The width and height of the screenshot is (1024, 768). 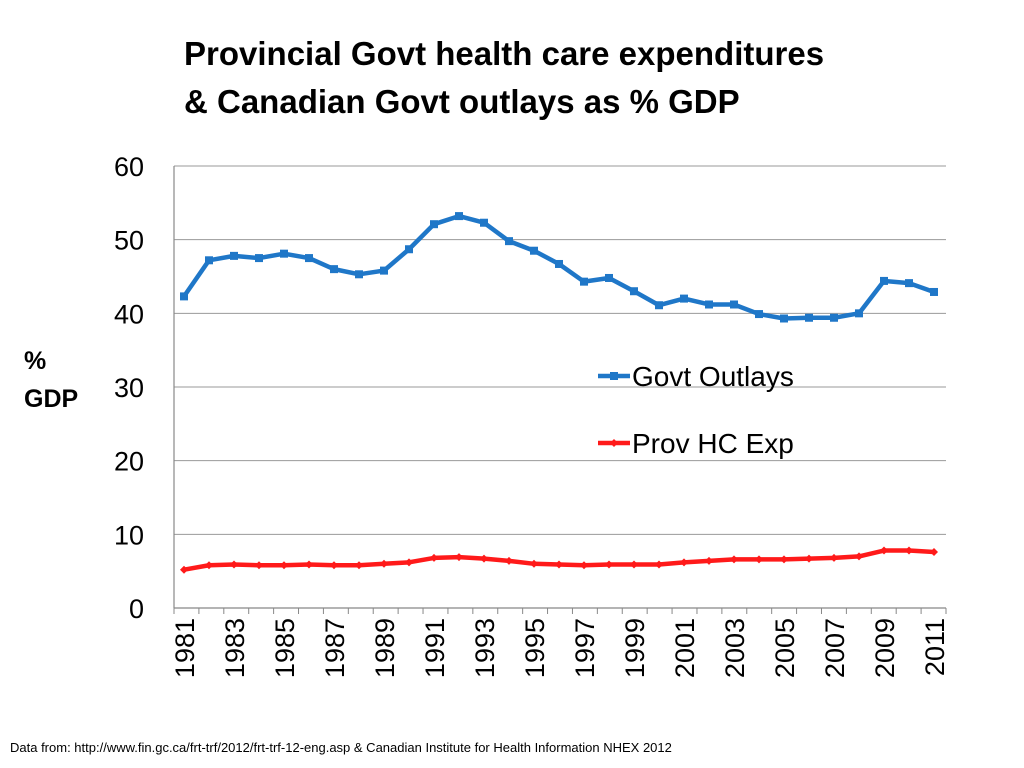 I want to click on data-point-govt-outlays-1983, so click(x=234, y=255).